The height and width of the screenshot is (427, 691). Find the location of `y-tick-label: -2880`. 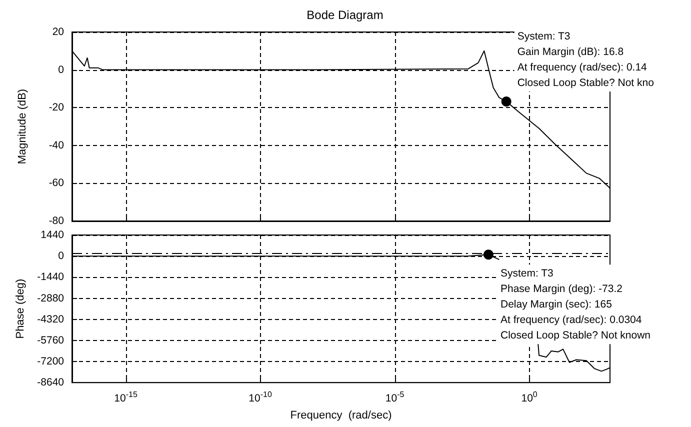

y-tick-label: -2880 is located at coordinates (50, 298).